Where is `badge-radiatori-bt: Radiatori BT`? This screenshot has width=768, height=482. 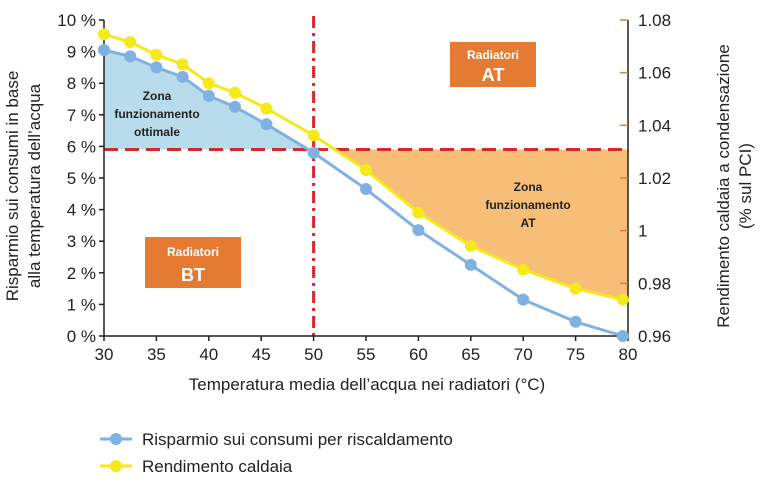
badge-radiatori-bt: Radiatori BT is located at coordinates (193, 262).